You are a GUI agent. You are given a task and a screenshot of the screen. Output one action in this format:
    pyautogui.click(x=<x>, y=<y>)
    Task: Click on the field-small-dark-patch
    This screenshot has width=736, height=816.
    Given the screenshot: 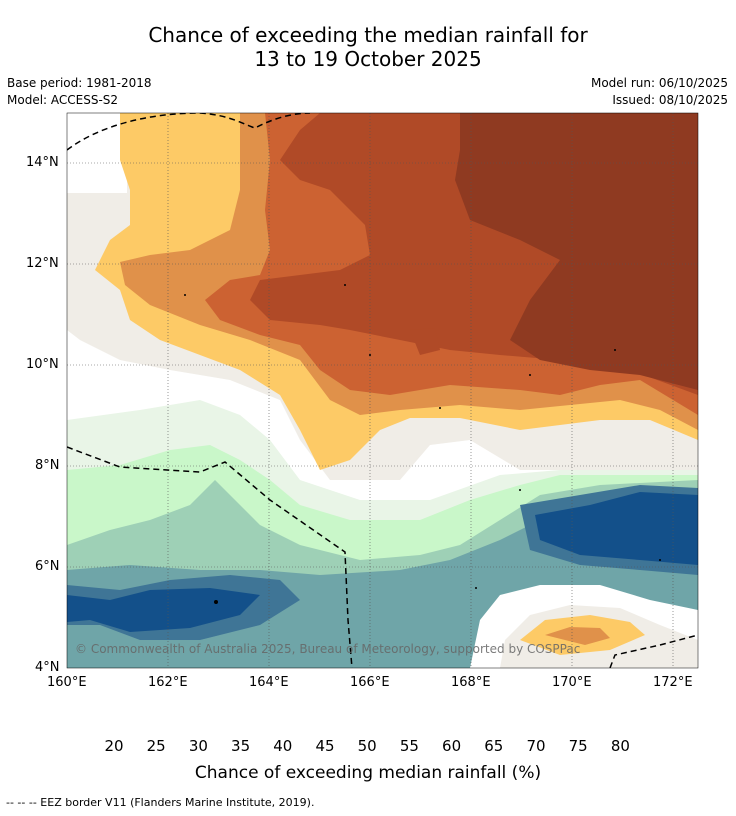 What is the action you would take?
    pyautogui.click(x=425, y=341)
    